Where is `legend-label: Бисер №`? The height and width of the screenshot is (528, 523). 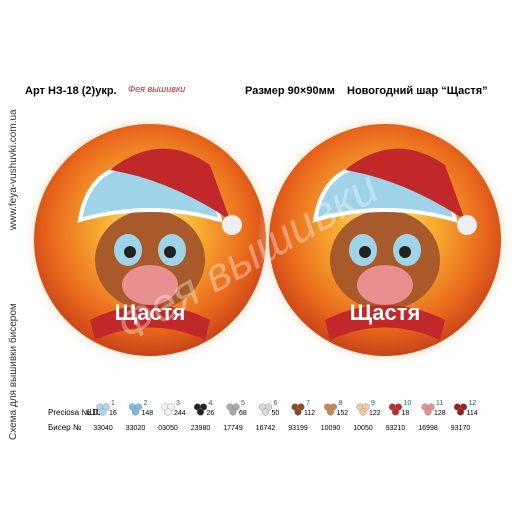 legend-label: Бисер № is located at coordinates (65, 427).